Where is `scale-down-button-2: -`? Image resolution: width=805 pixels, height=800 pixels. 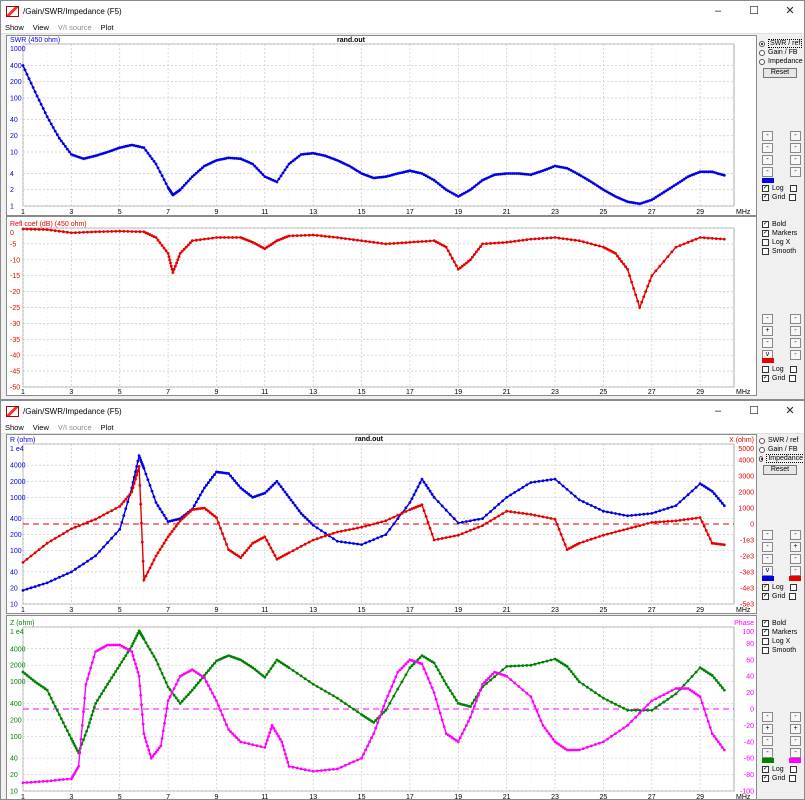
scale-down-button-2: - is located at coordinates (795, 172).